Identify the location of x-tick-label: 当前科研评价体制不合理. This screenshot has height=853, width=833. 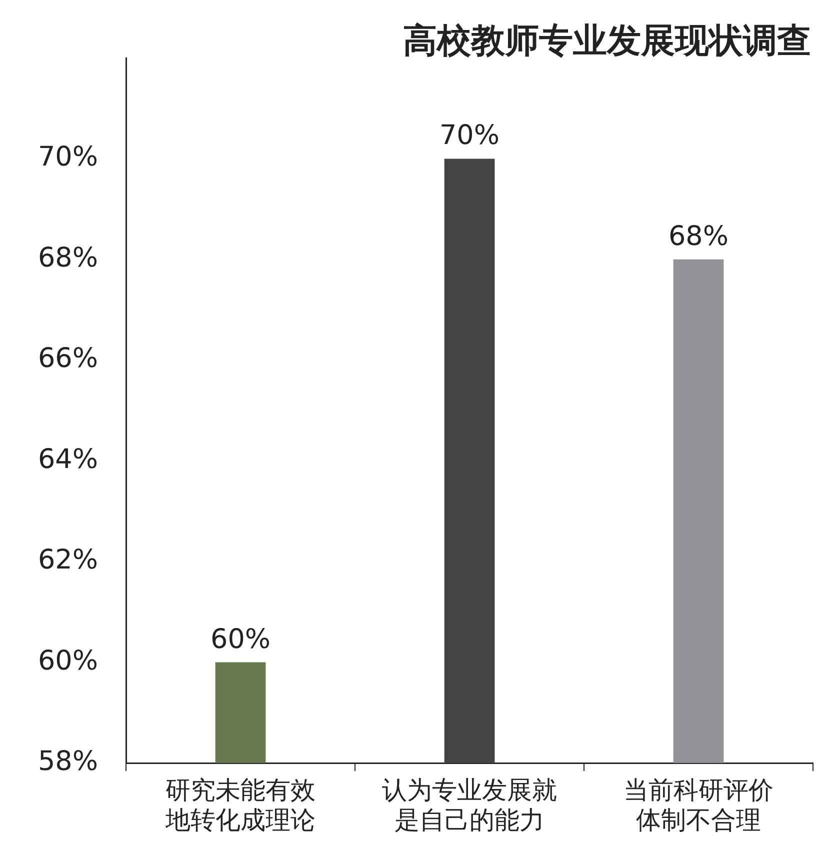
(699, 805).